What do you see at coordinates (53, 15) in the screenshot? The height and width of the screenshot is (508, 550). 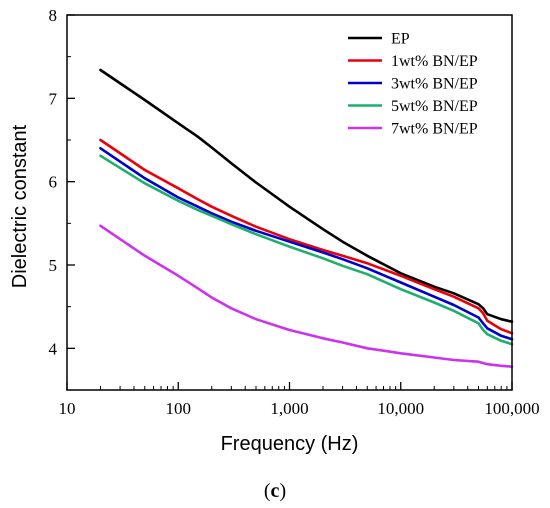 I see `y-tick-label: 8` at bounding box center [53, 15].